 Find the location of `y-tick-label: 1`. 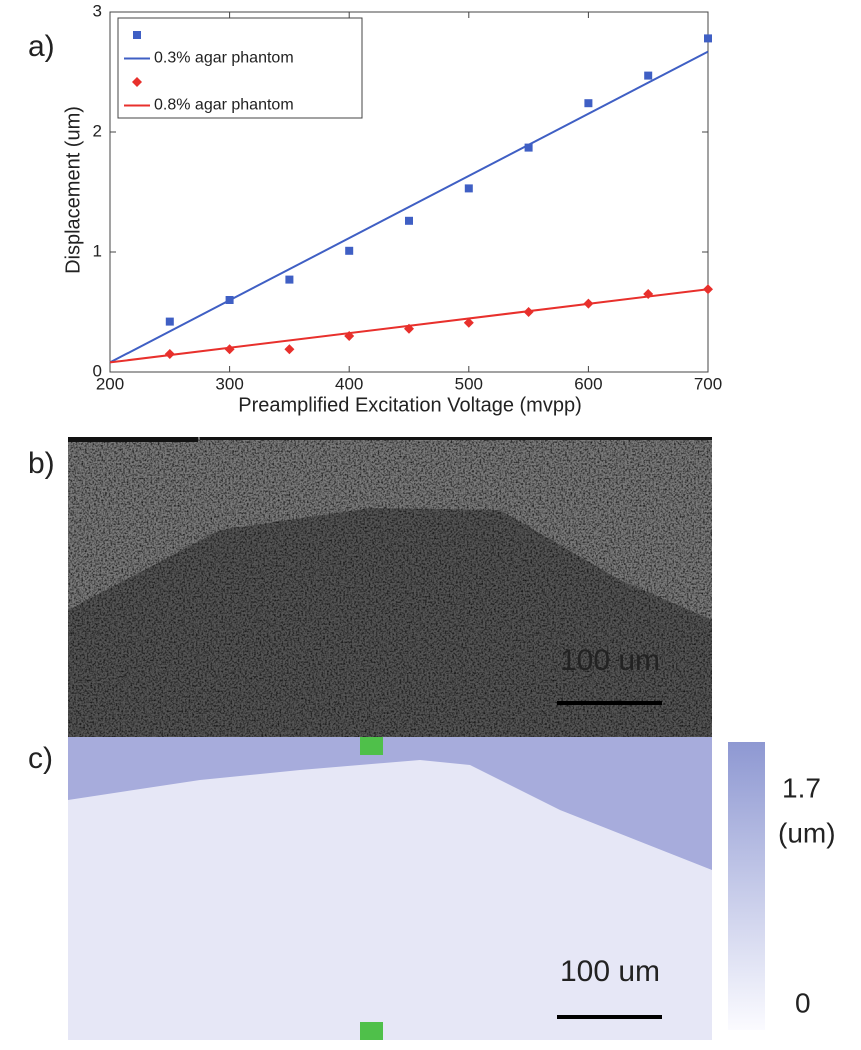

y-tick-label: 1 is located at coordinates (97, 250).